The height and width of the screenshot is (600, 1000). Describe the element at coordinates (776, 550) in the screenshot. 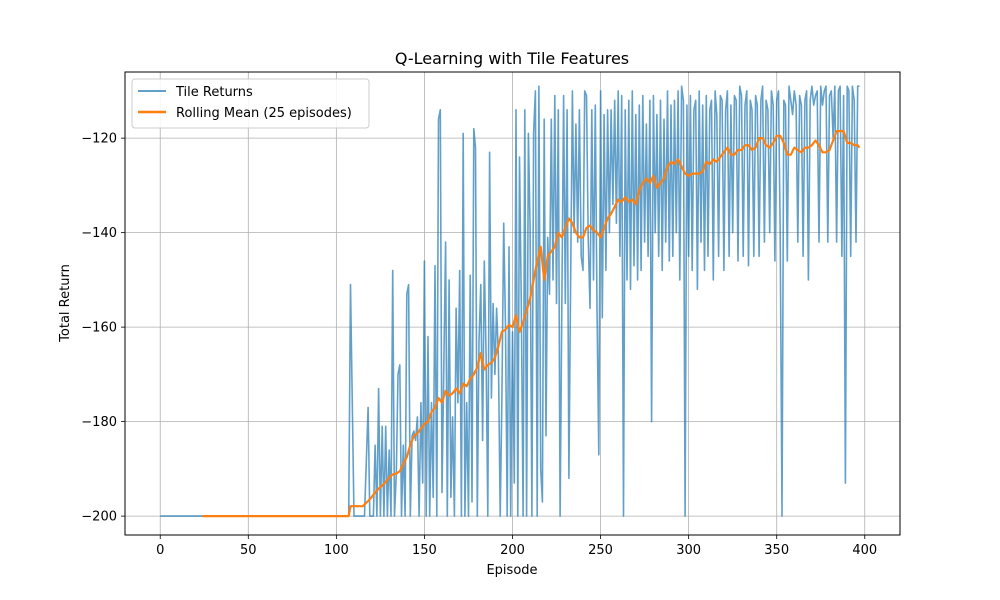

I see `x-tick-label: 350` at that location.